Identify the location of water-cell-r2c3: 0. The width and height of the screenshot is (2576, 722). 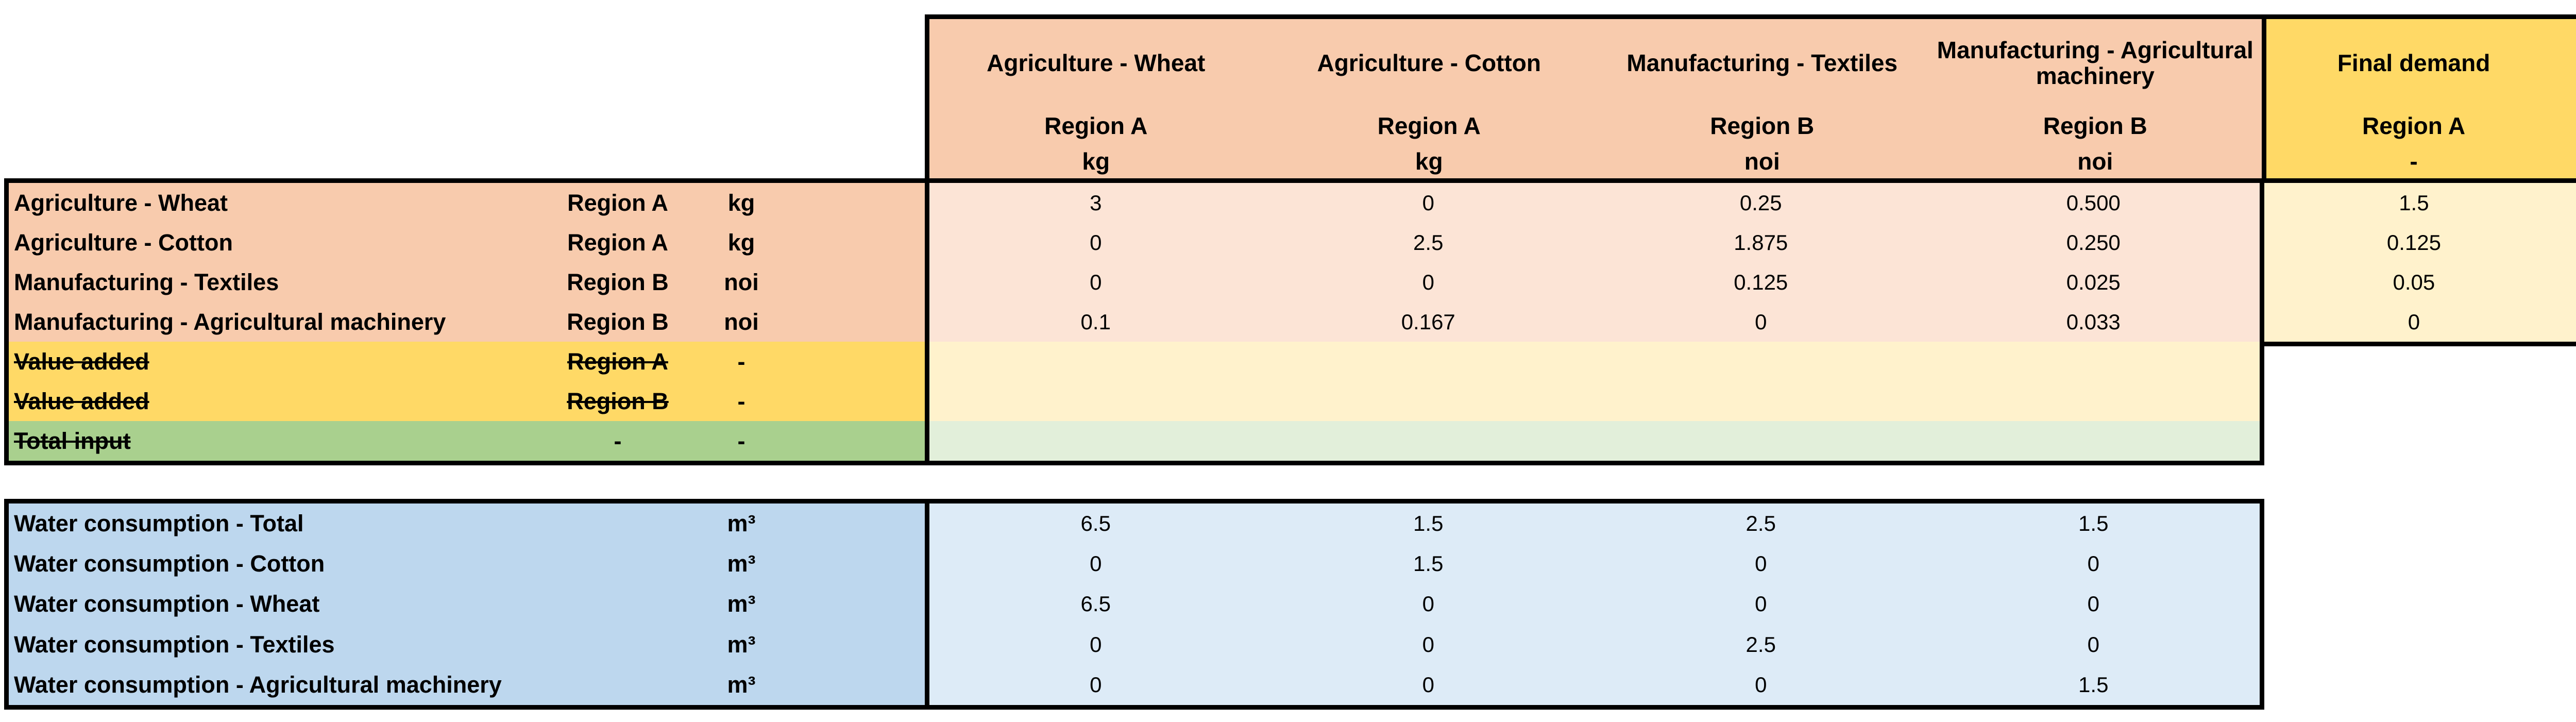
(2093, 604).